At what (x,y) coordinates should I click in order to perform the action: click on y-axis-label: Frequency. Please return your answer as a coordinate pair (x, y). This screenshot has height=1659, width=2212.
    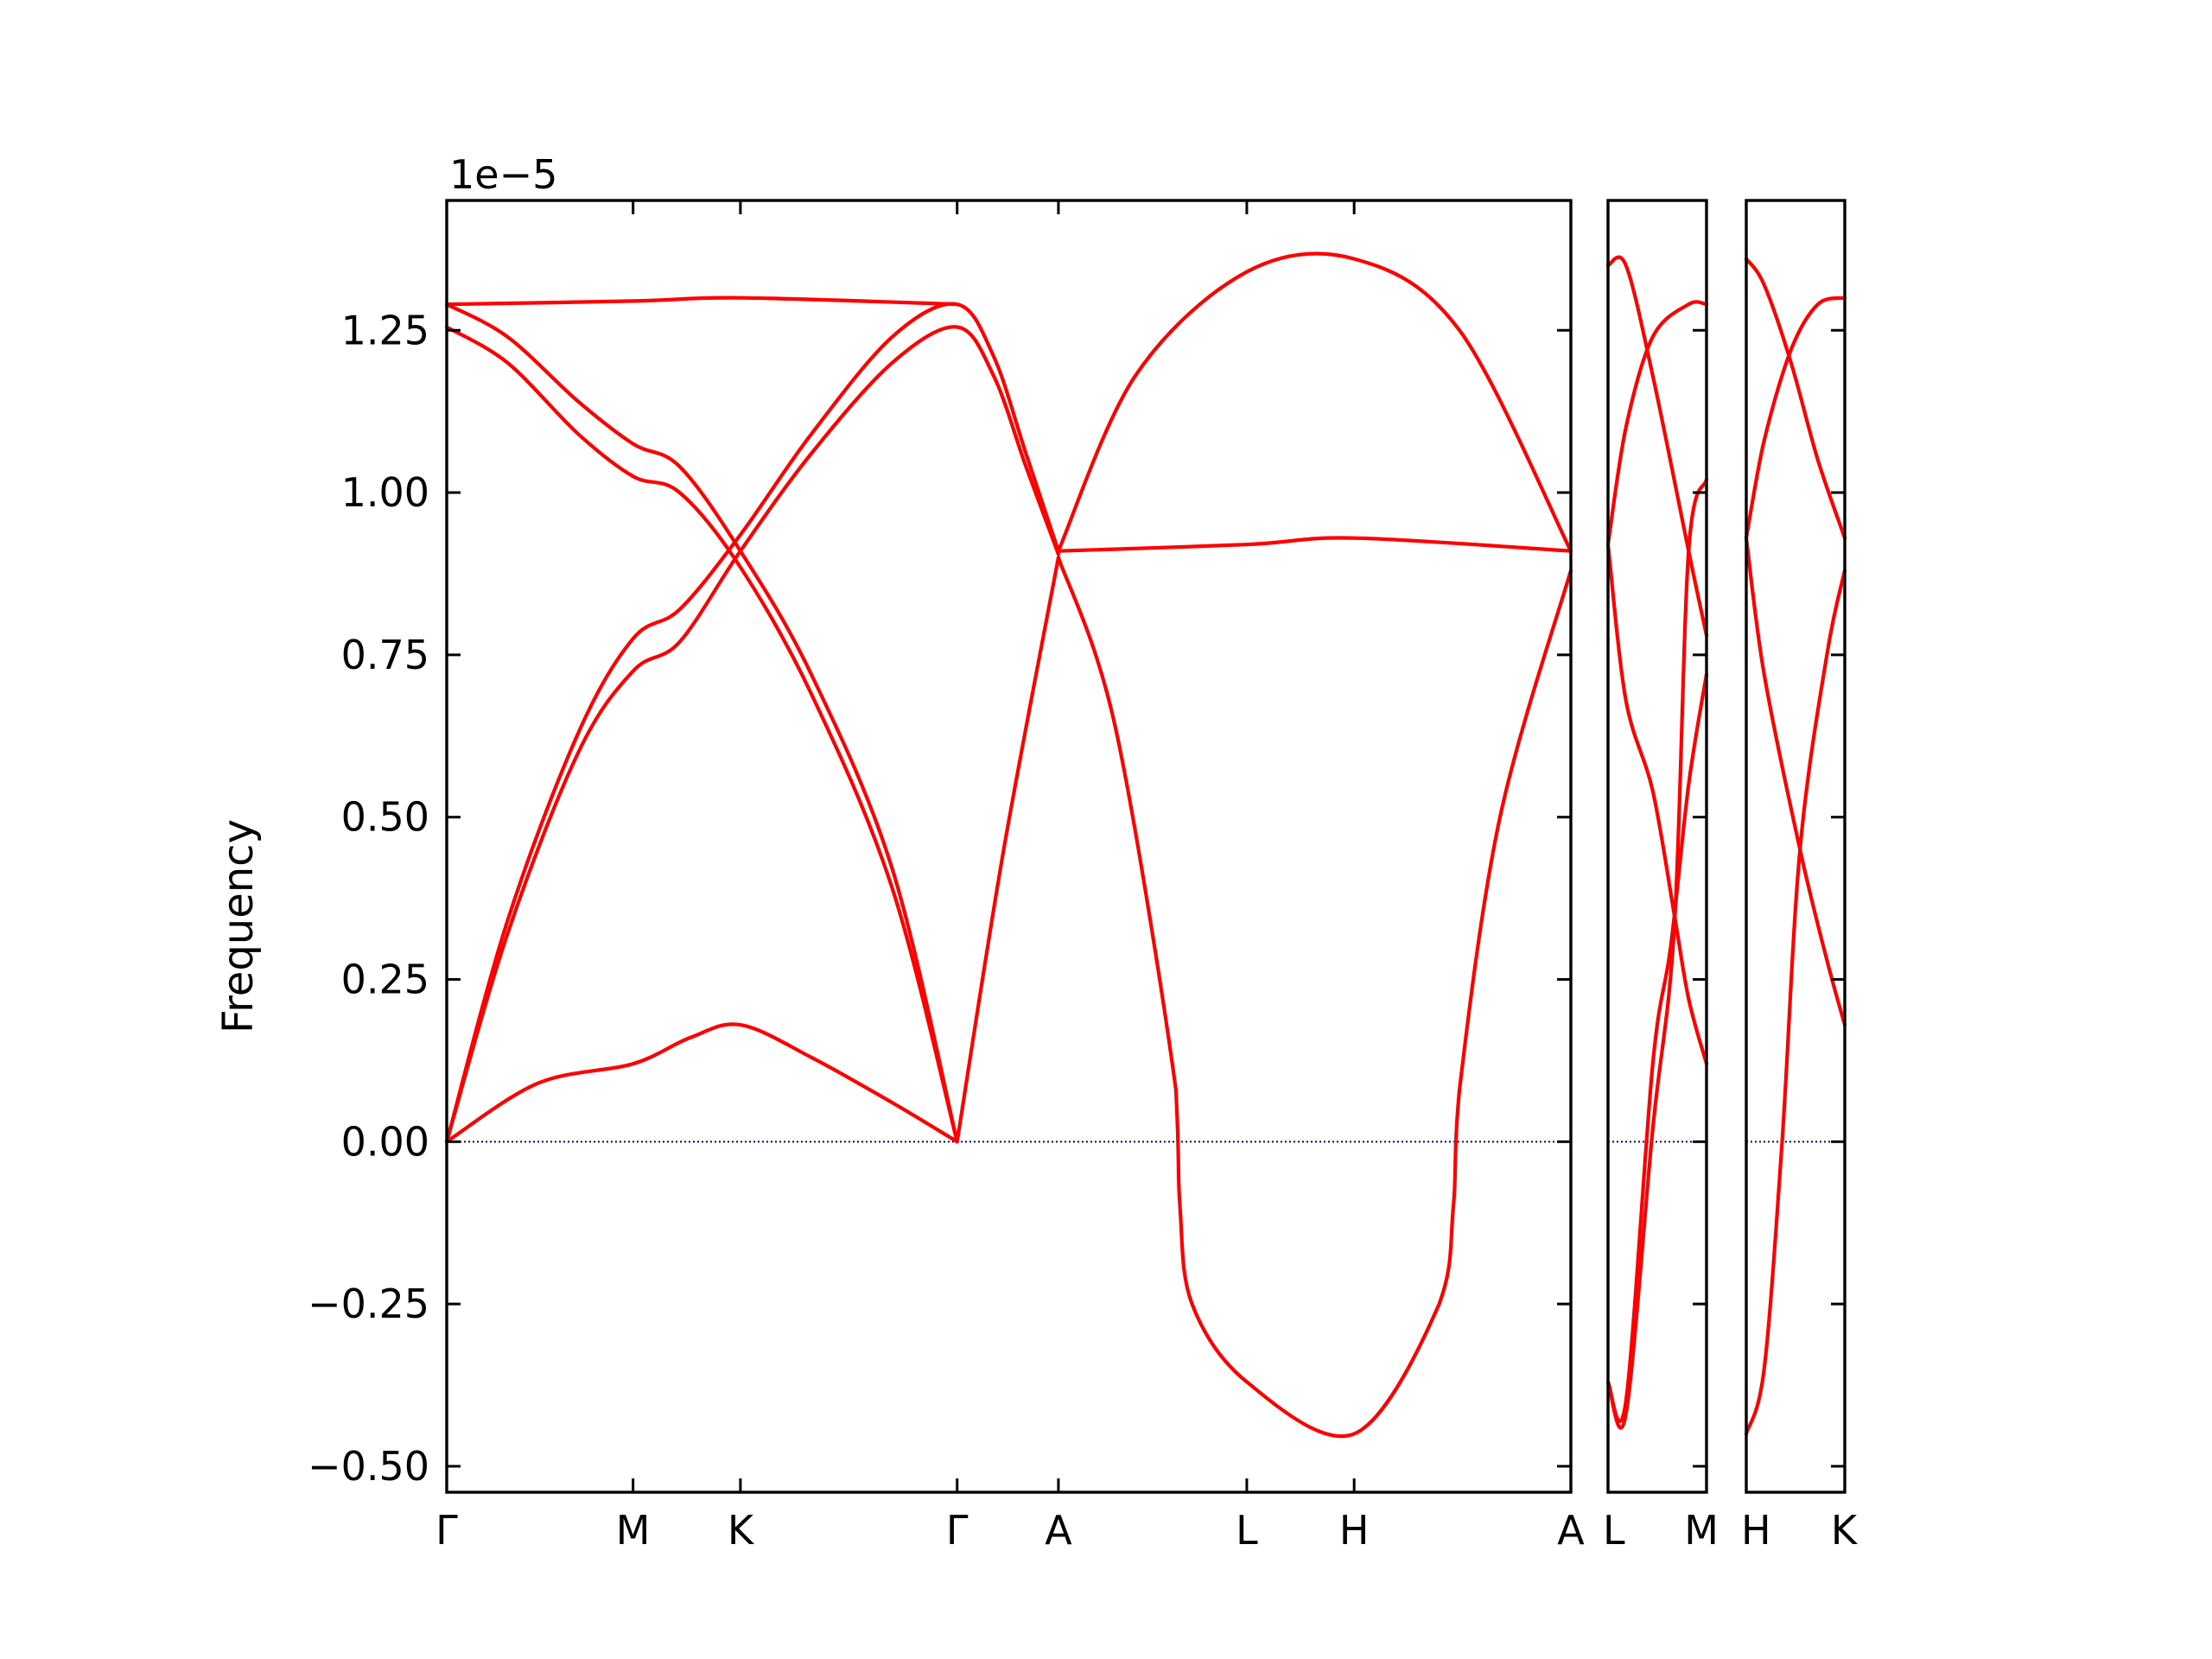
    Looking at the image, I should click on (238, 926).